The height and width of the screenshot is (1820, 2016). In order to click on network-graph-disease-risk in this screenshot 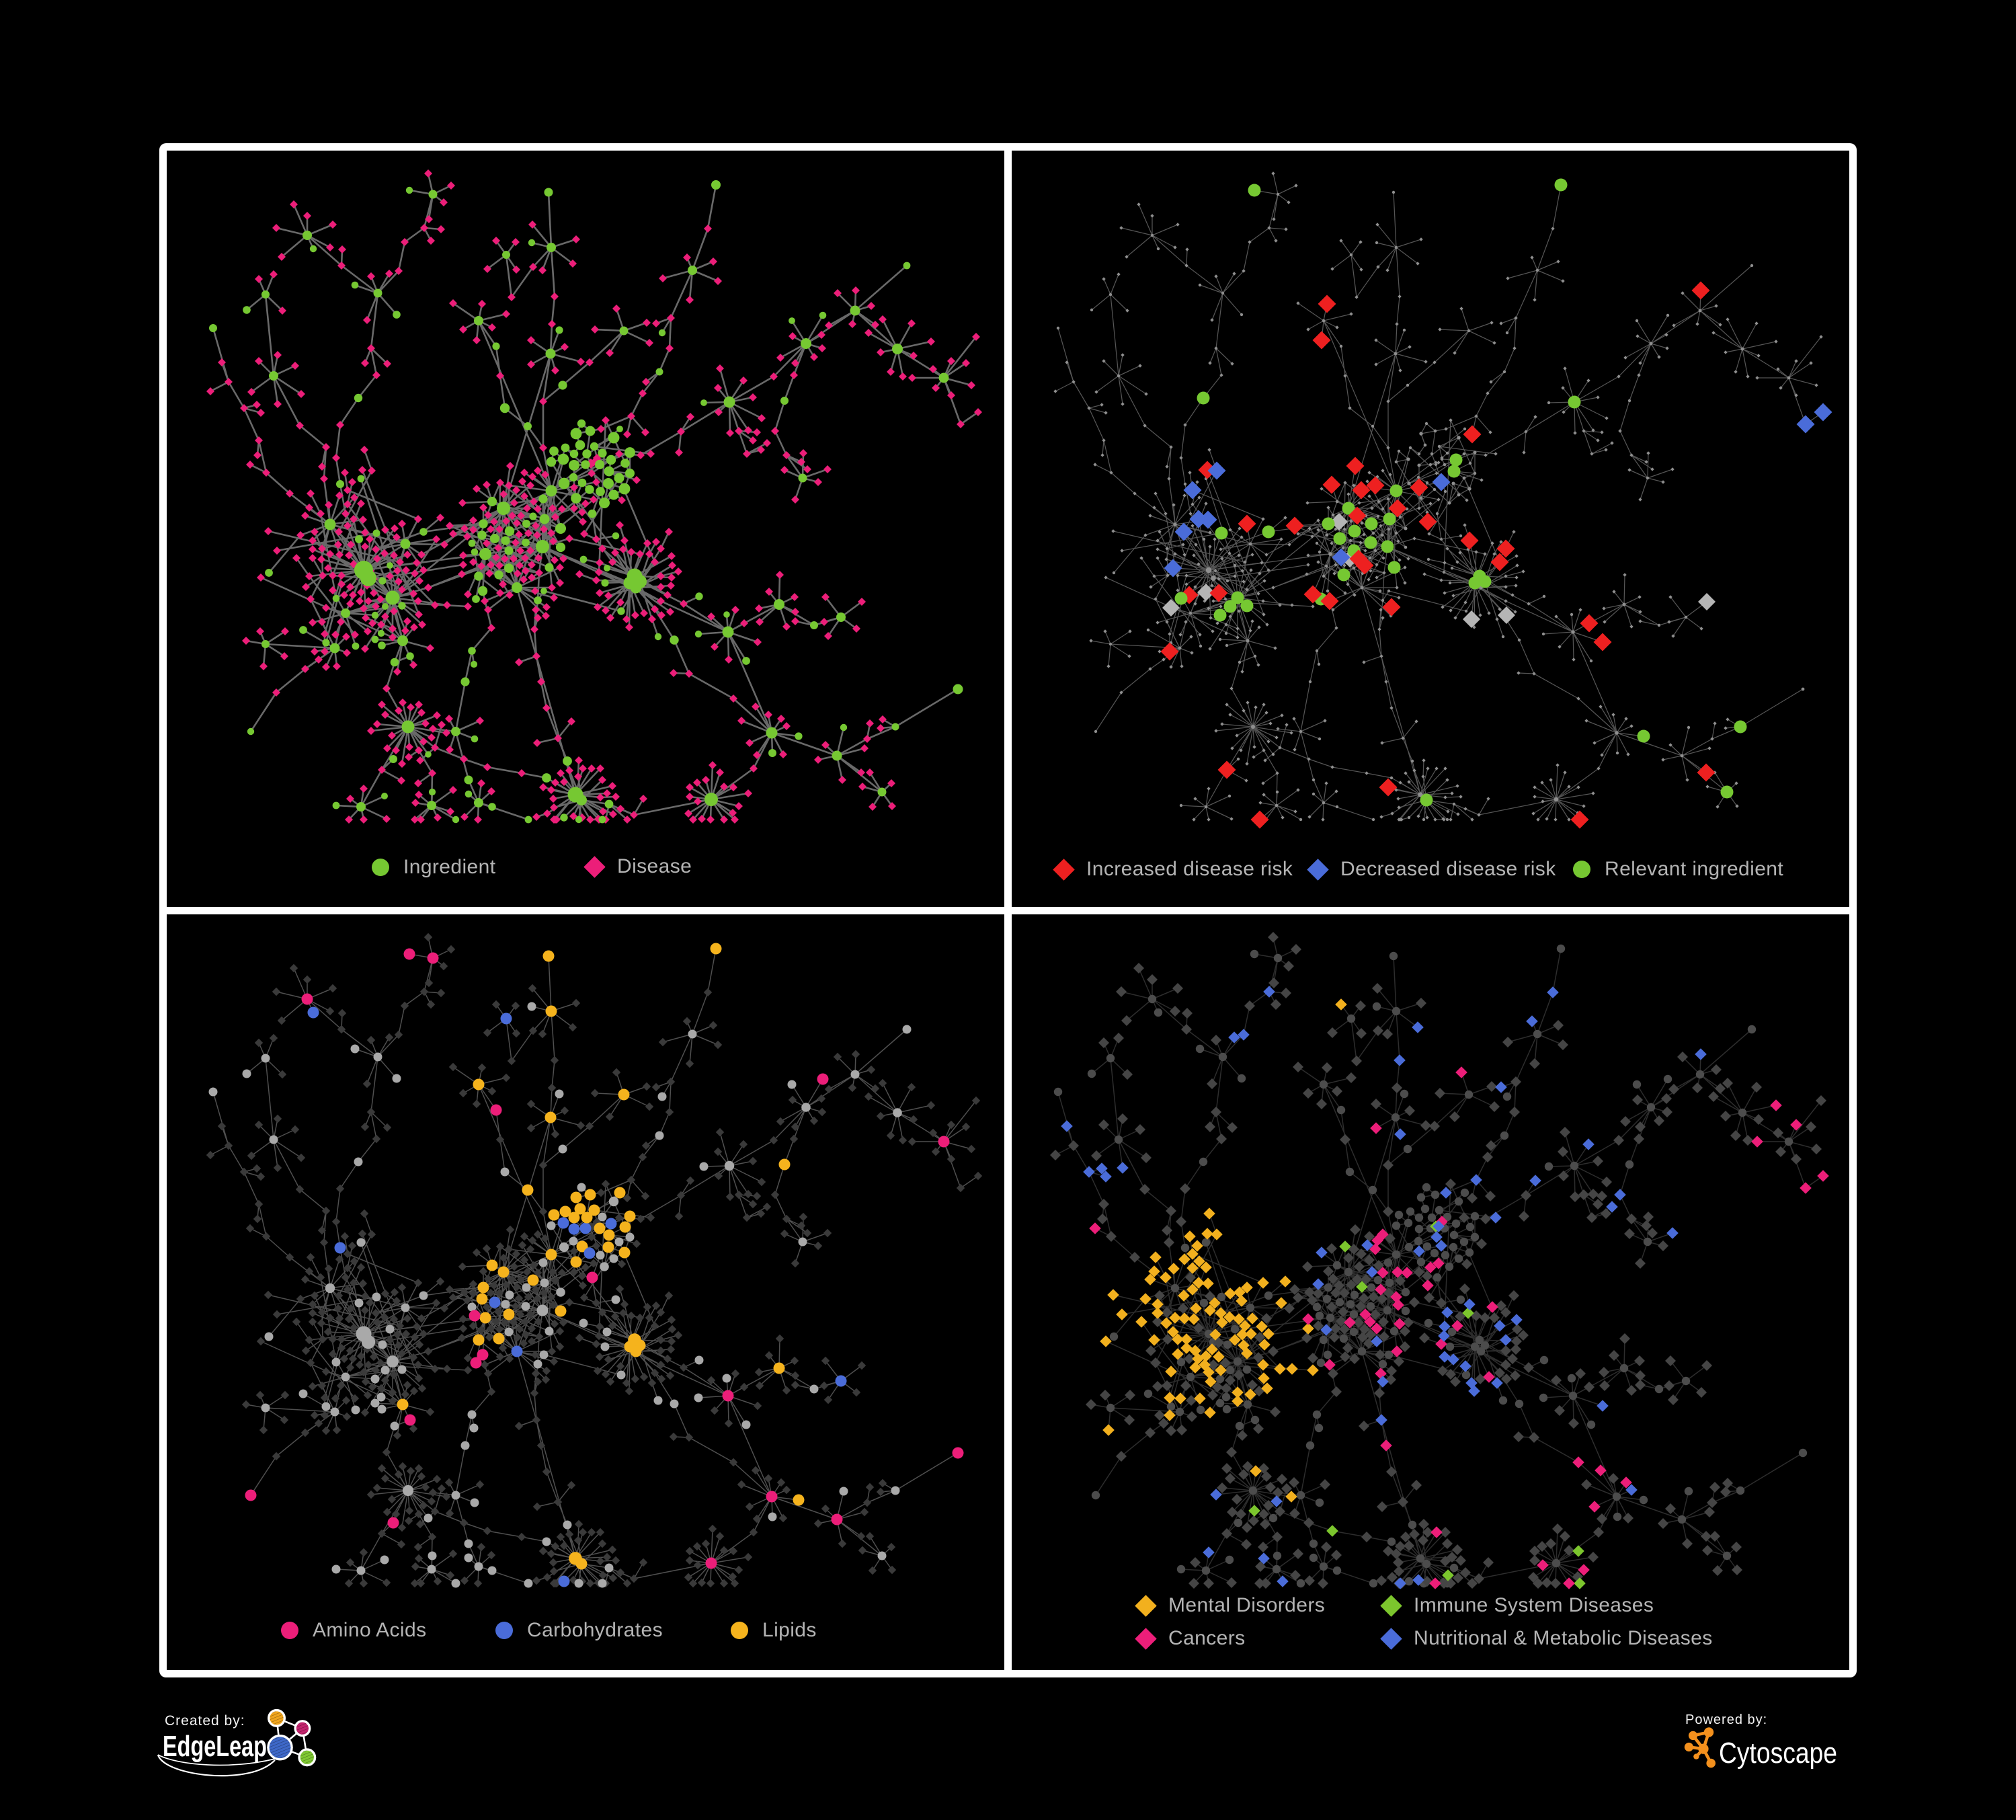, I will do `click(1442, 500)`.